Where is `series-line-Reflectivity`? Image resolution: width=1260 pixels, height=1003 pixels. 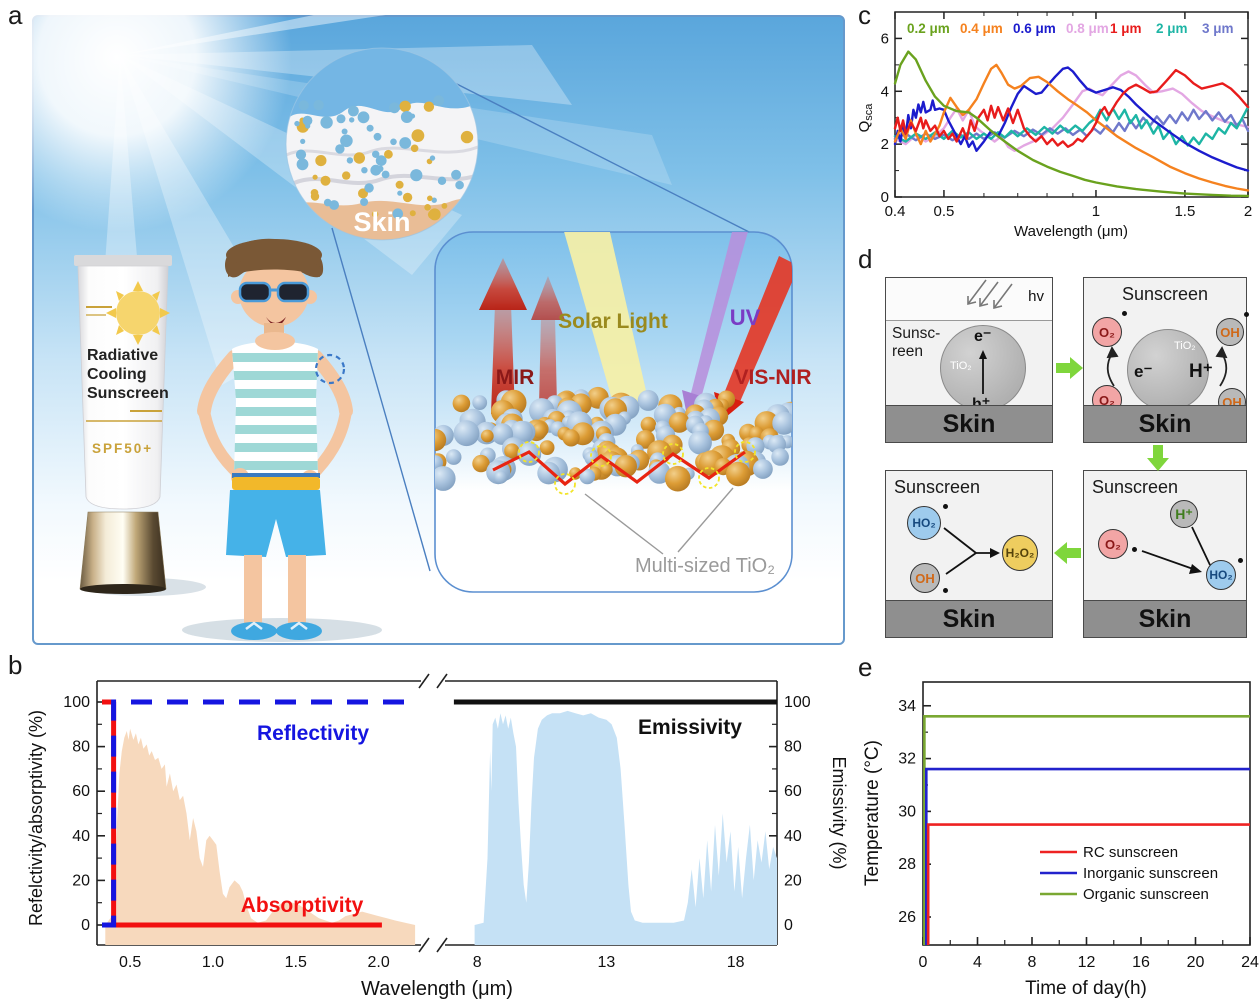 series-line-Reflectivity is located at coordinates (257, 813).